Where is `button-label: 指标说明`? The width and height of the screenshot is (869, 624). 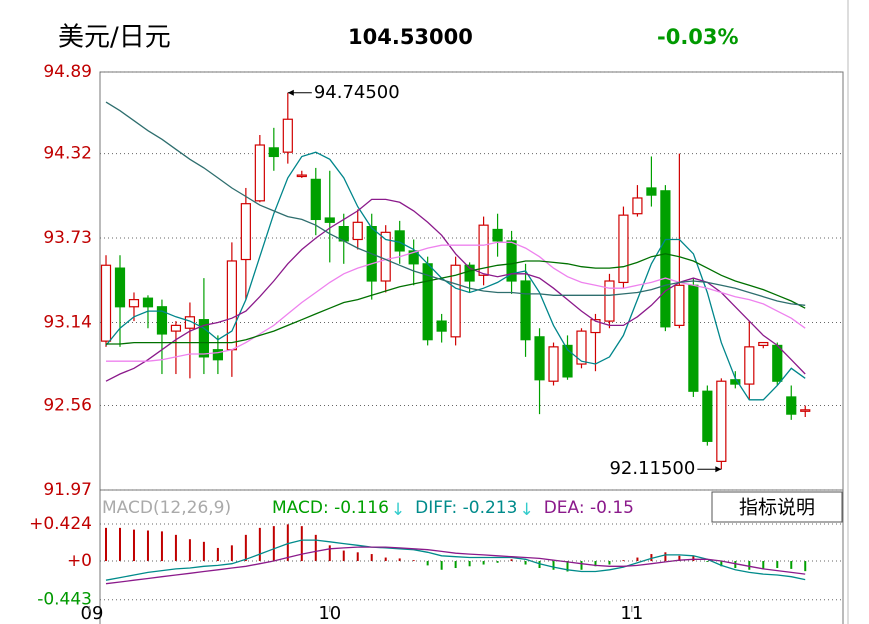 button-label: 指标说明 is located at coordinates (777, 508).